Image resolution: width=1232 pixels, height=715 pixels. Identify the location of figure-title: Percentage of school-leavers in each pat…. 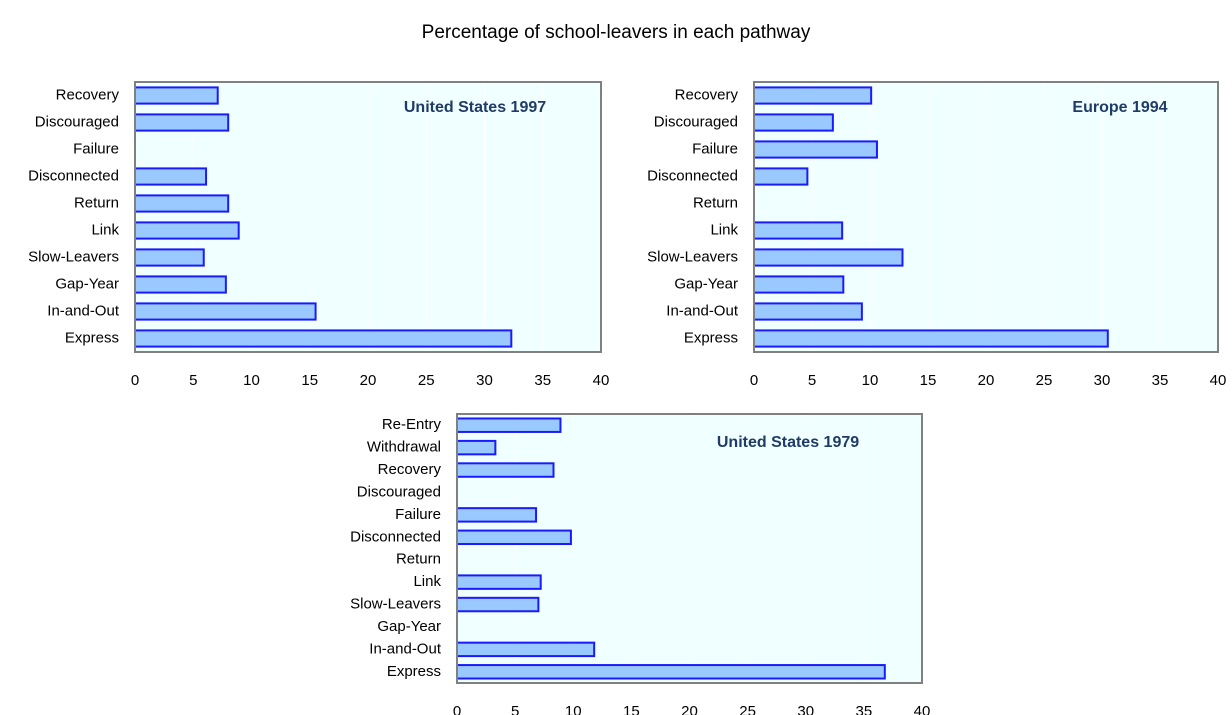
(616, 32).